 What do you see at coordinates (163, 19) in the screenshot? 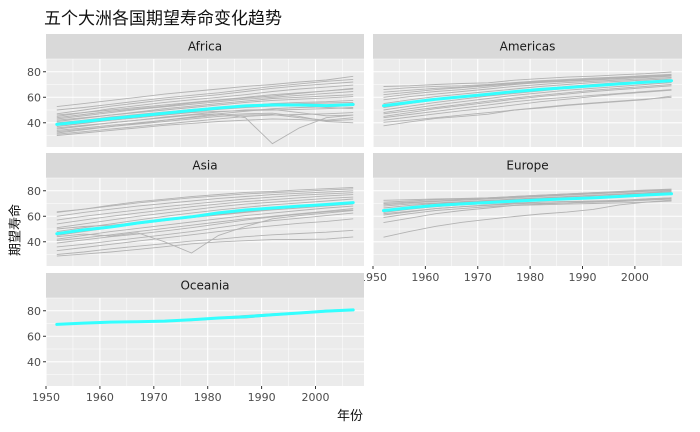
I see `chart-title: 五个大洲各国期望寿命变化趋势` at bounding box center [163, 19].